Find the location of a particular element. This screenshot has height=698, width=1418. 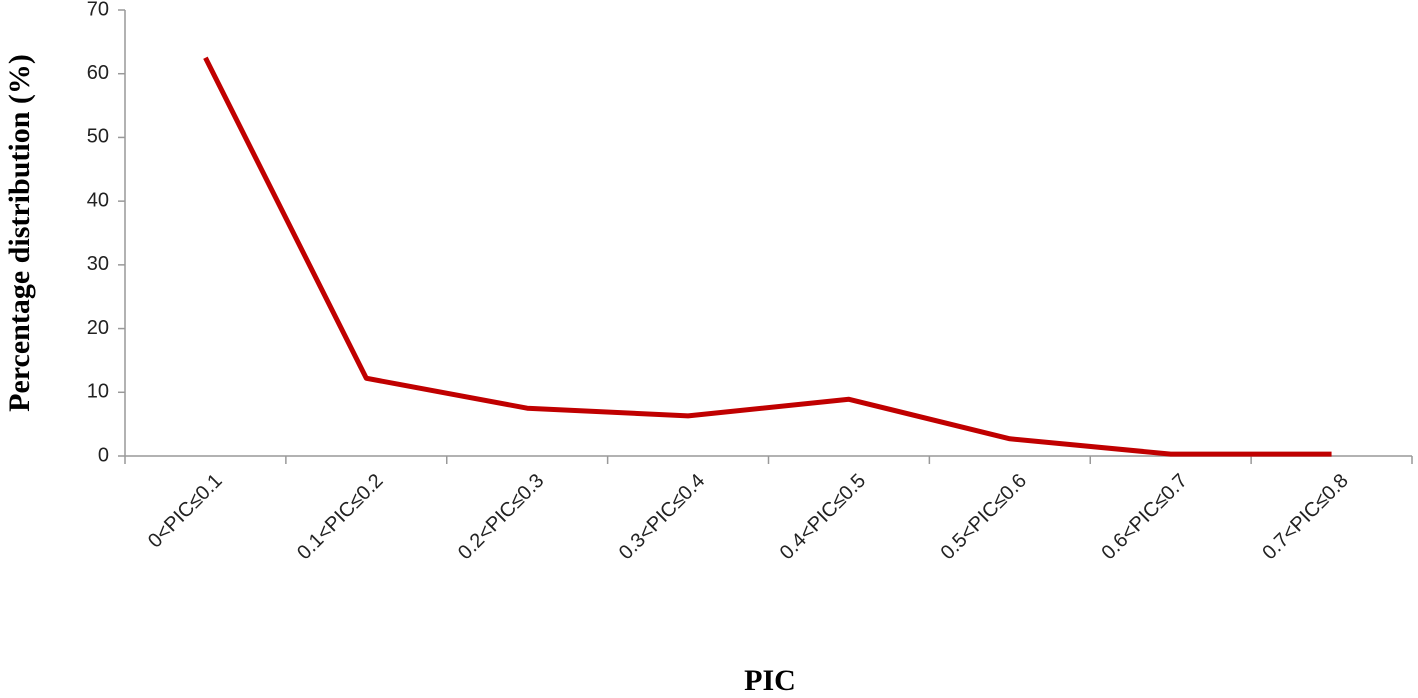

y-tick-label: 40 is located at coordinates (98, 200).